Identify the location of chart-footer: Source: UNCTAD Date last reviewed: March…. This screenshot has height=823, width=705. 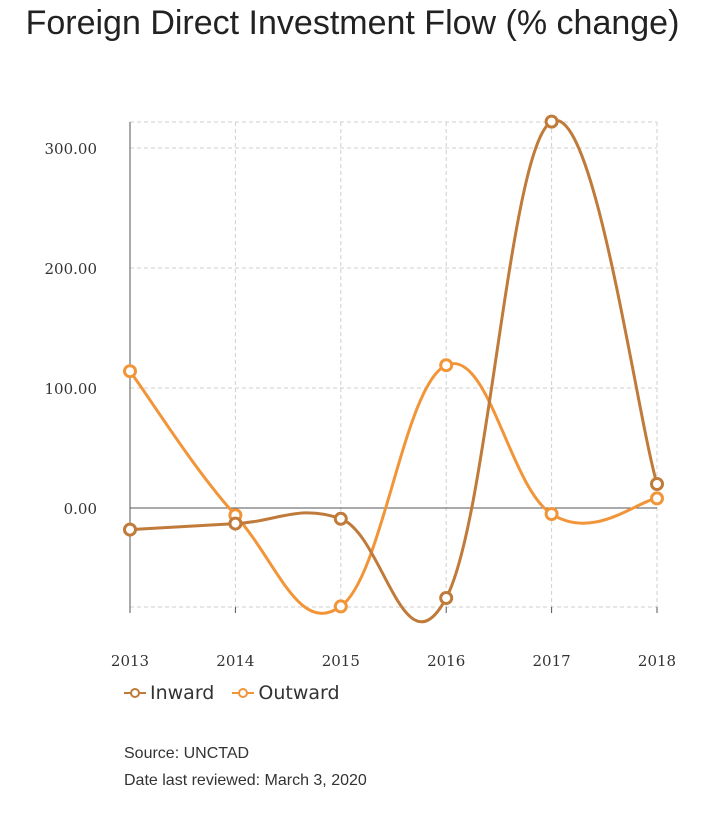
(245, 767).